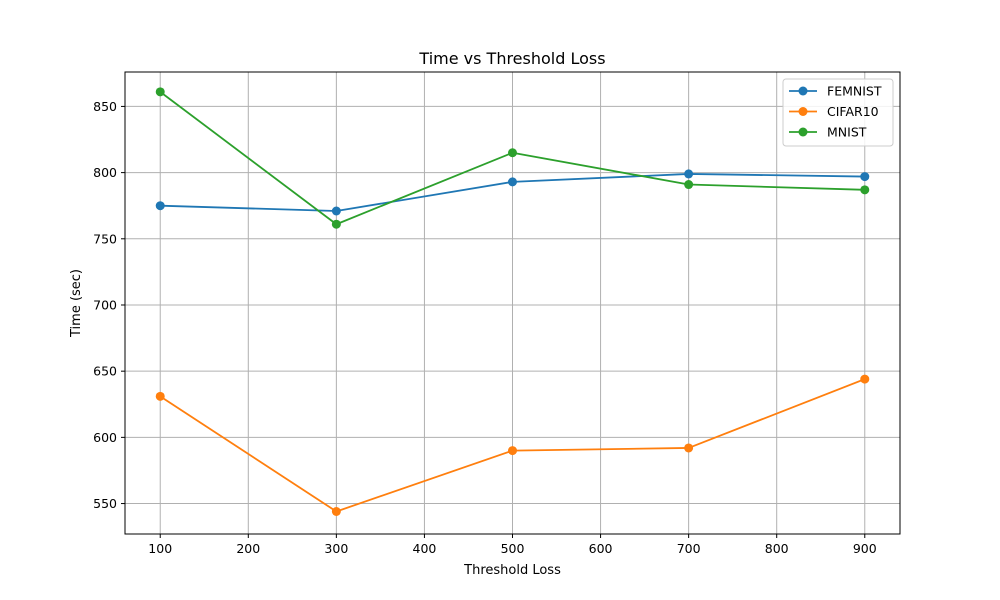 This screenshot has height=600, width=1000. I want to click on x-tick-label: 700, so click(689, 548).